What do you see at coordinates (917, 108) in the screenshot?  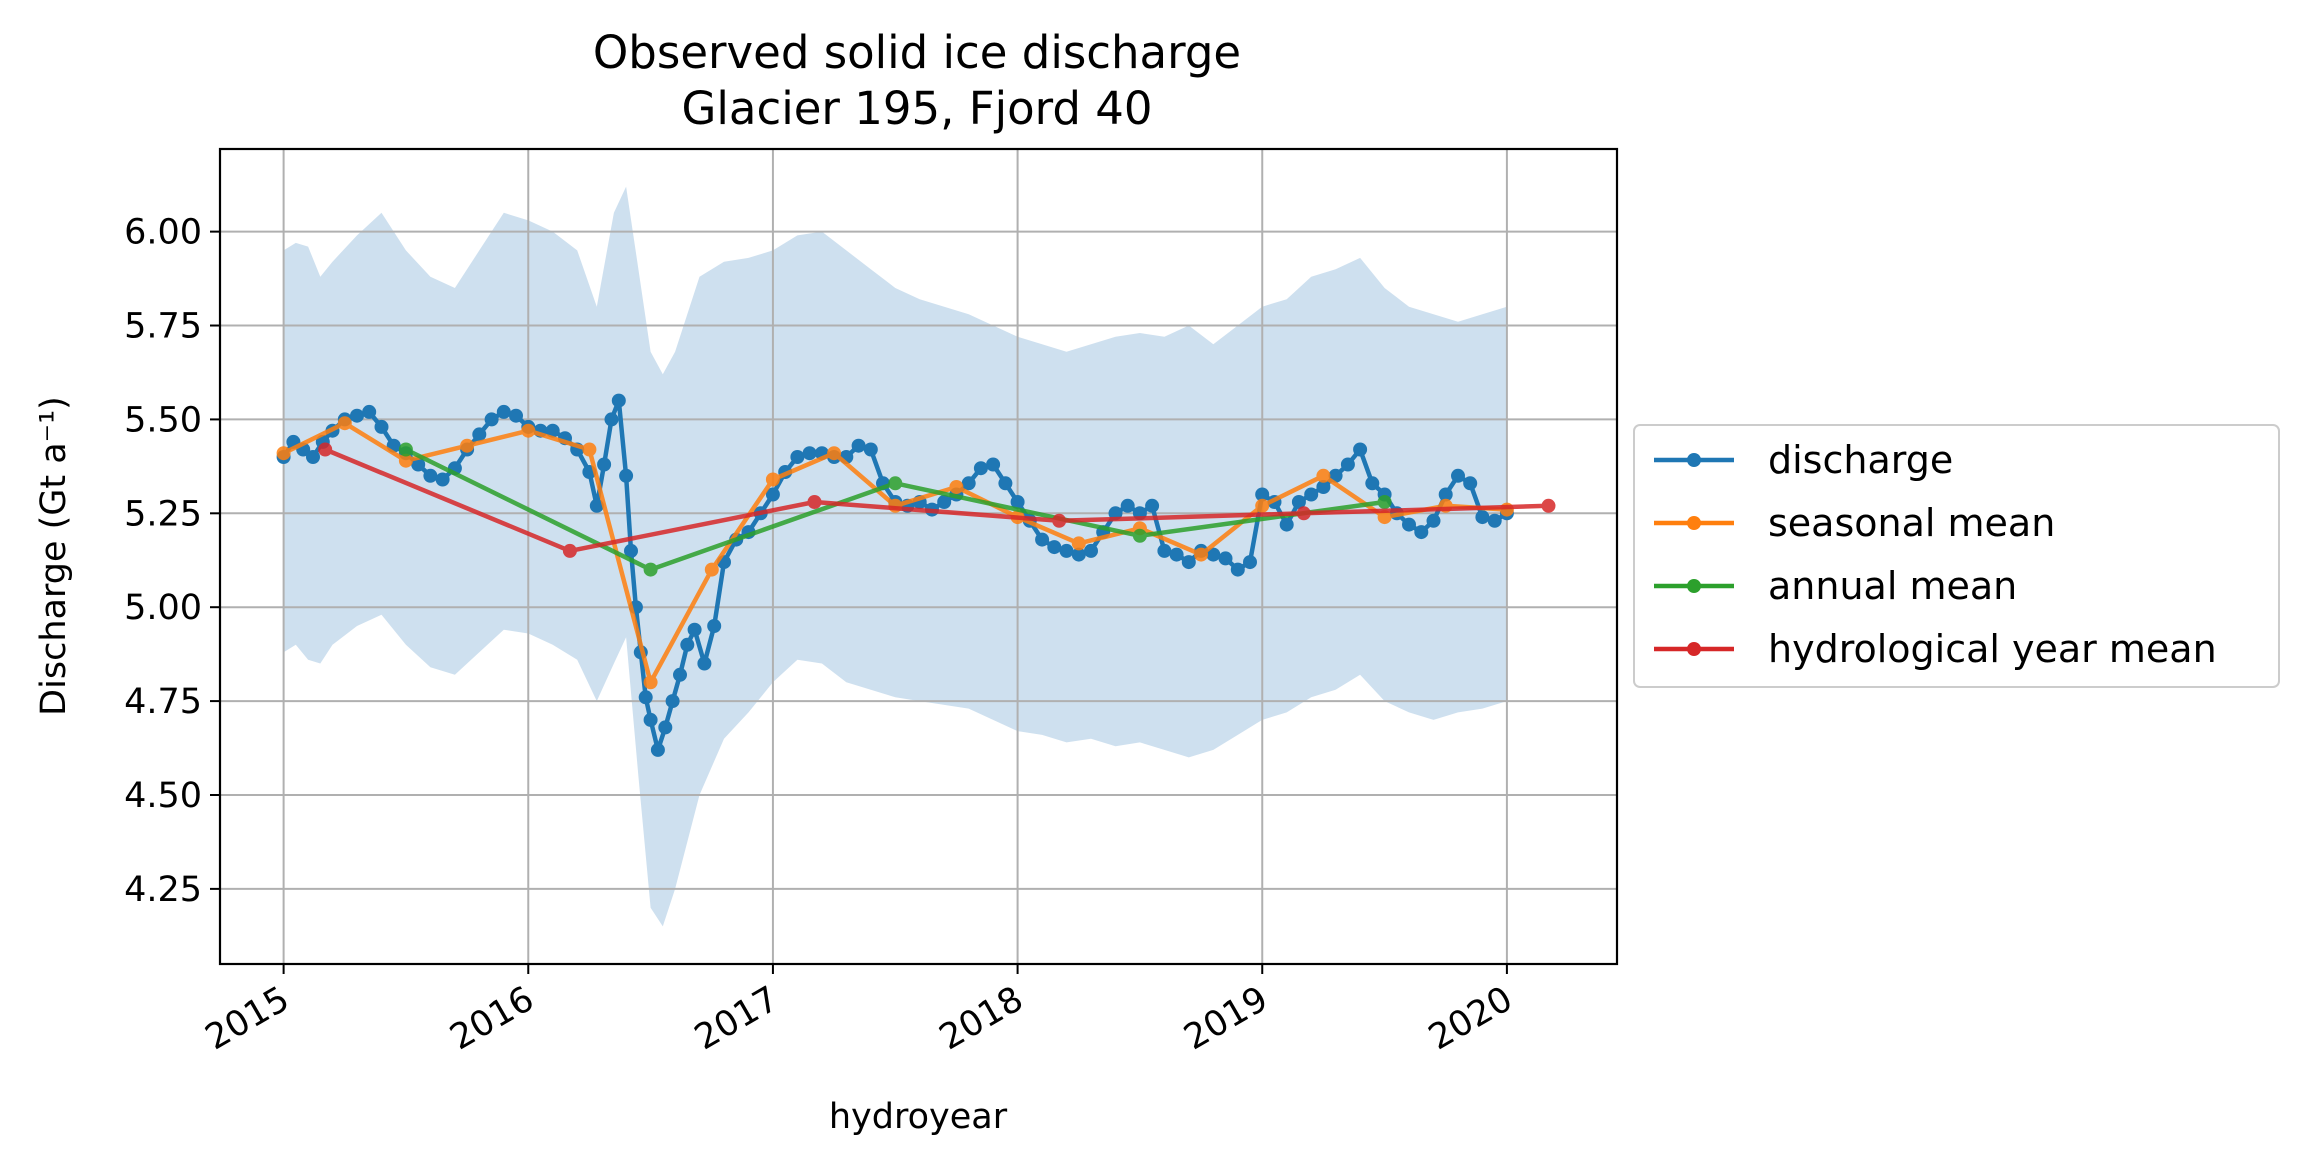 I see `chart-subtitle: Glacier 195, Fjord 40` at bounding box center [917, 108].